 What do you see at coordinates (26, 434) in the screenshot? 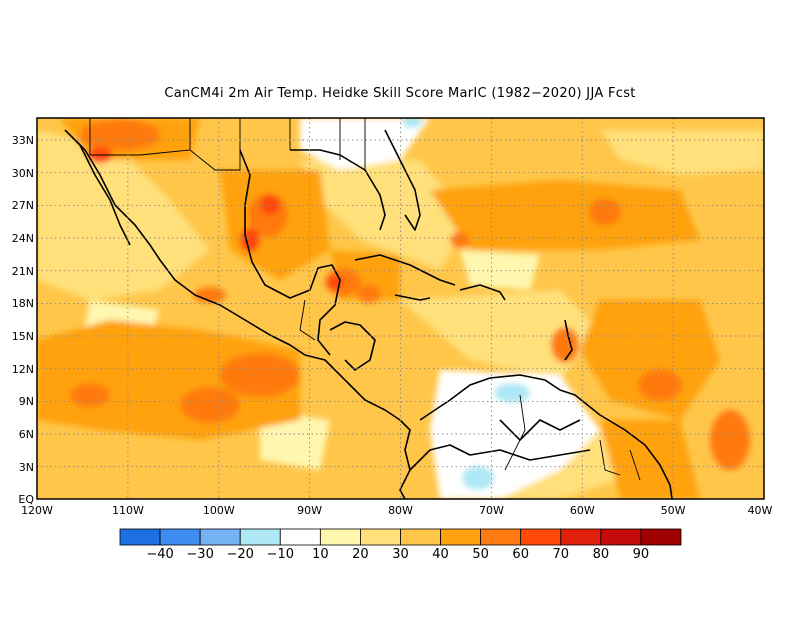
I see `lat-label: 6N` at bounding box center [26, 434].